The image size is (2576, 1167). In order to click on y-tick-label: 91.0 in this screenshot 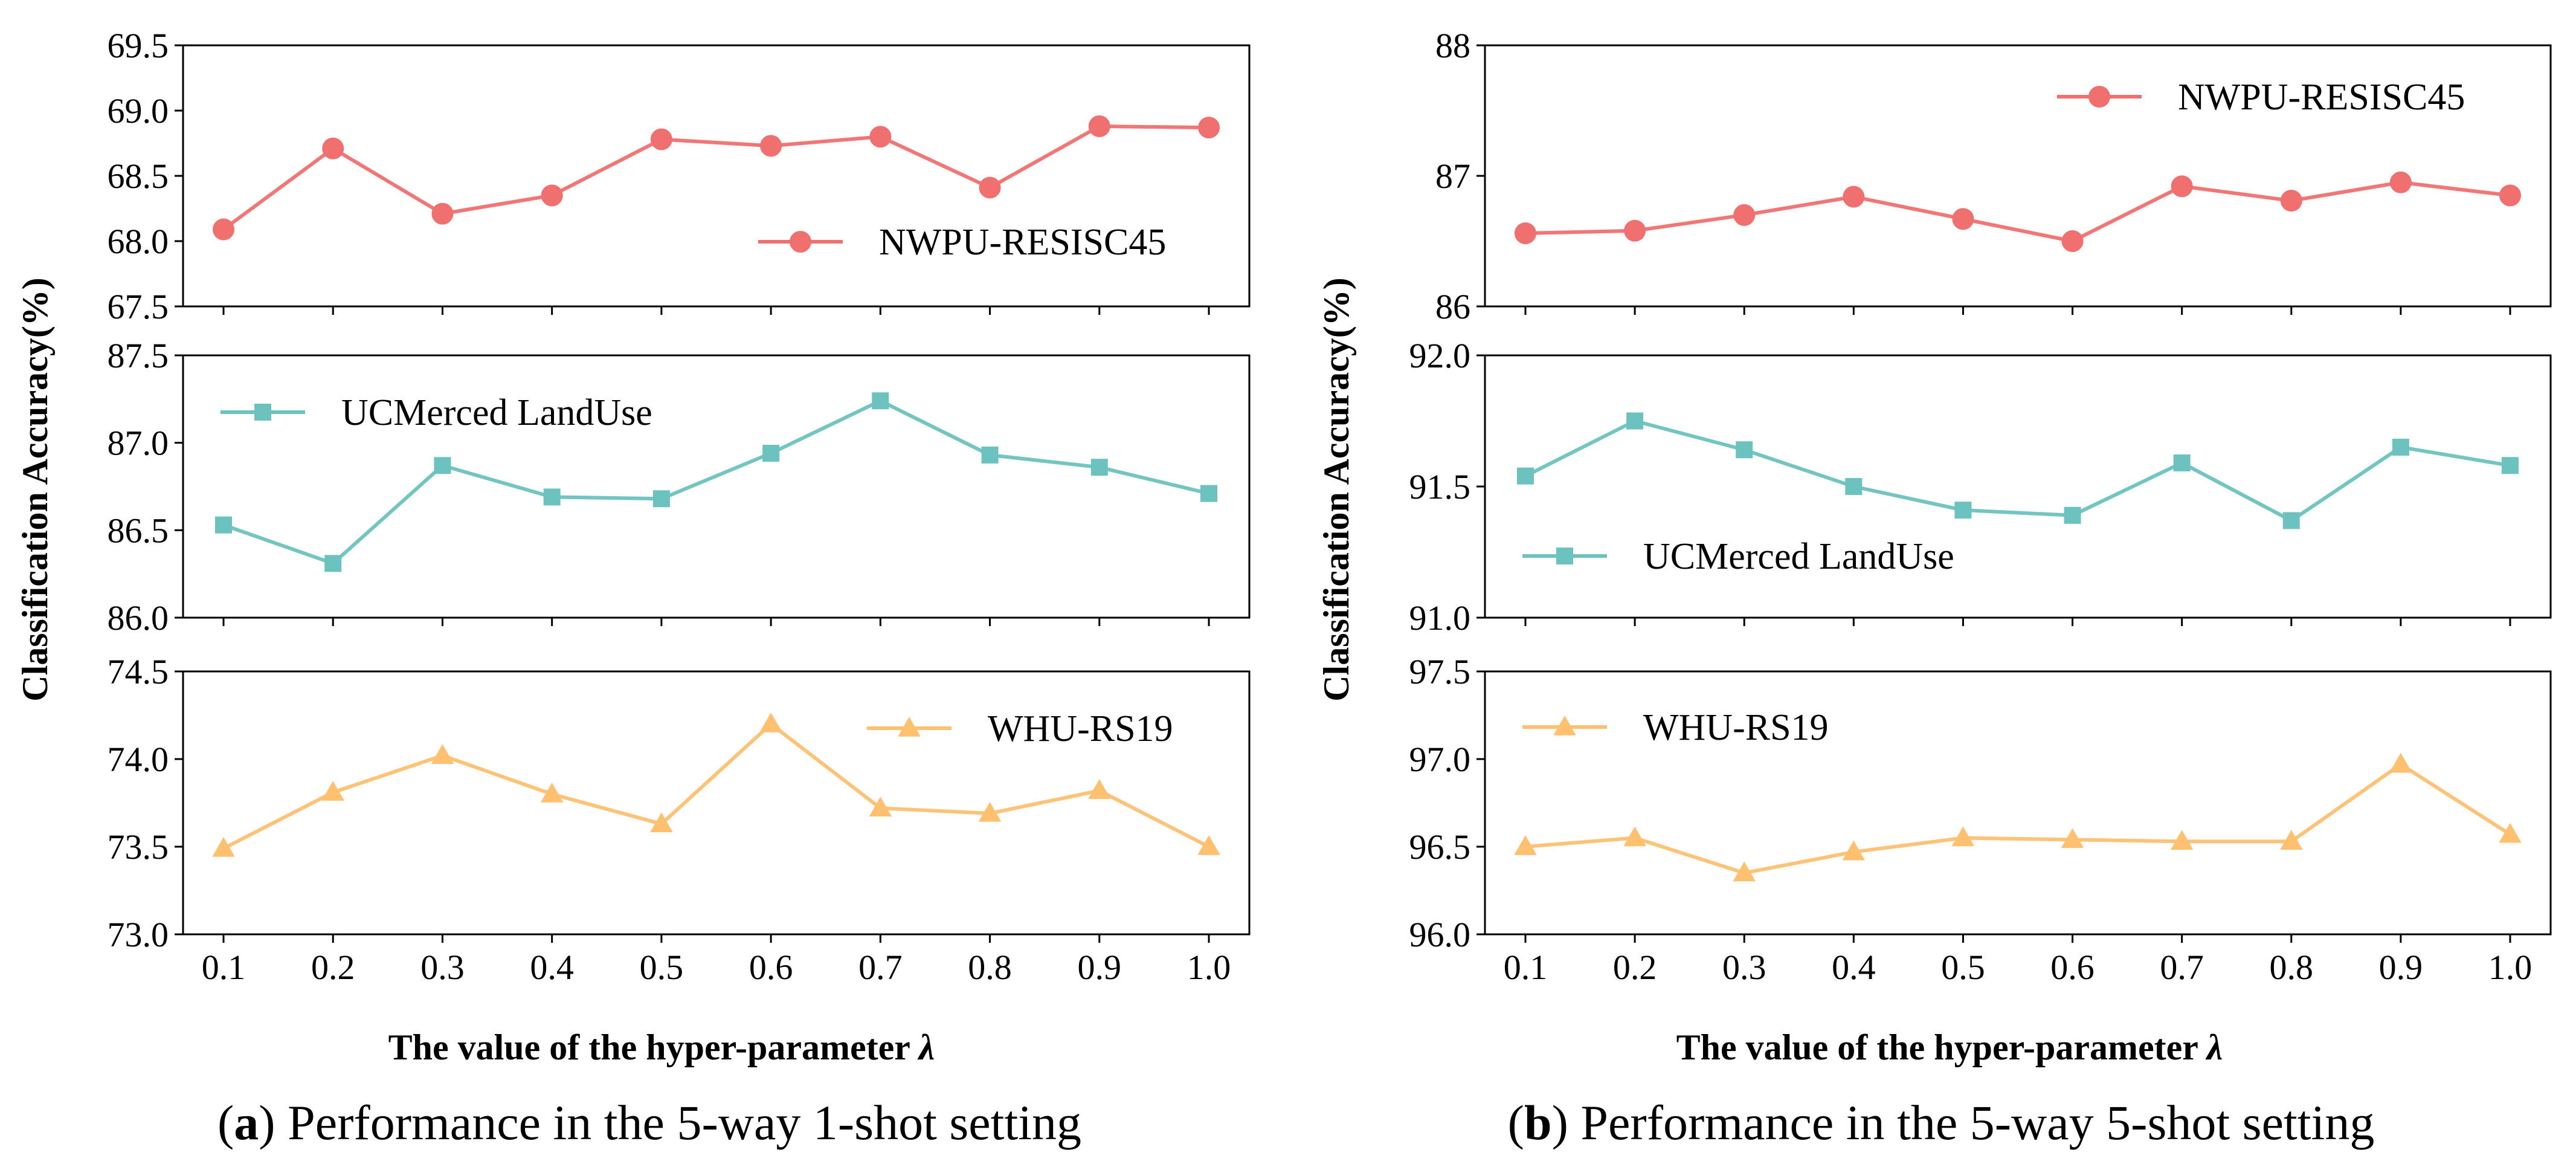, I will do `click(1440, 618)`.